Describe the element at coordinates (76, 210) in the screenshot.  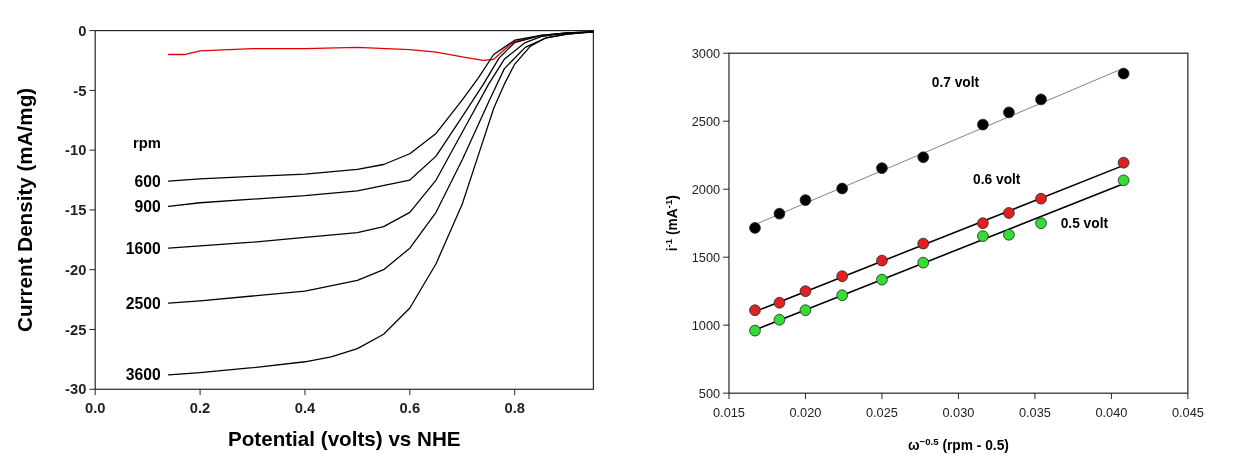
I see `y-tick-label: -15` at that location.